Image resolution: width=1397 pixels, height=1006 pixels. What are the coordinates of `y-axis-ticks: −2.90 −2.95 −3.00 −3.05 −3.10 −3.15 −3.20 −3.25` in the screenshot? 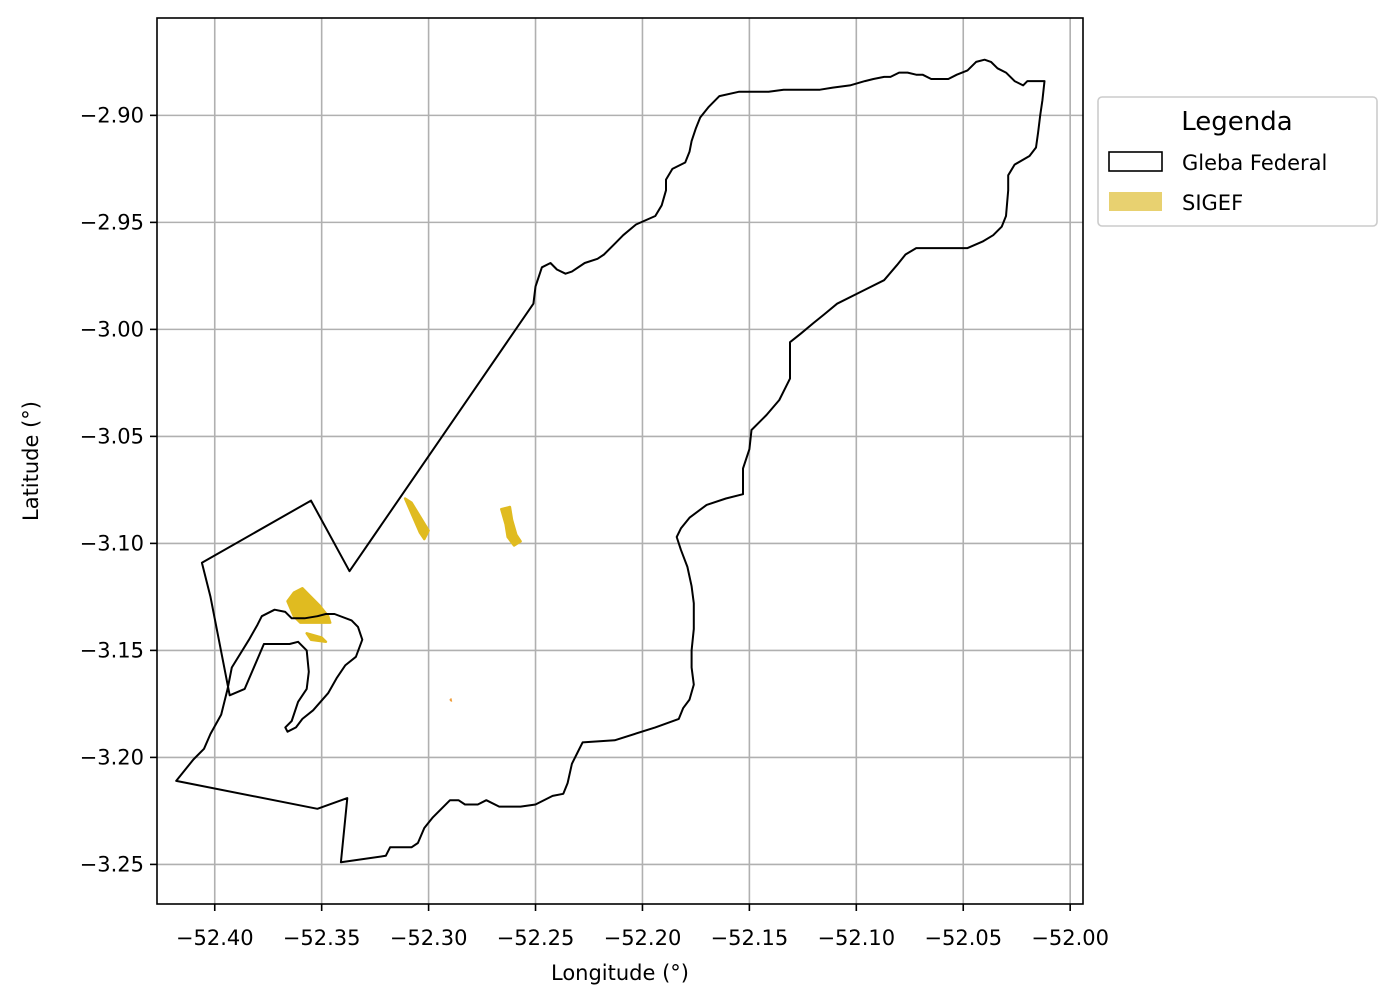 It's located at (118, 489).